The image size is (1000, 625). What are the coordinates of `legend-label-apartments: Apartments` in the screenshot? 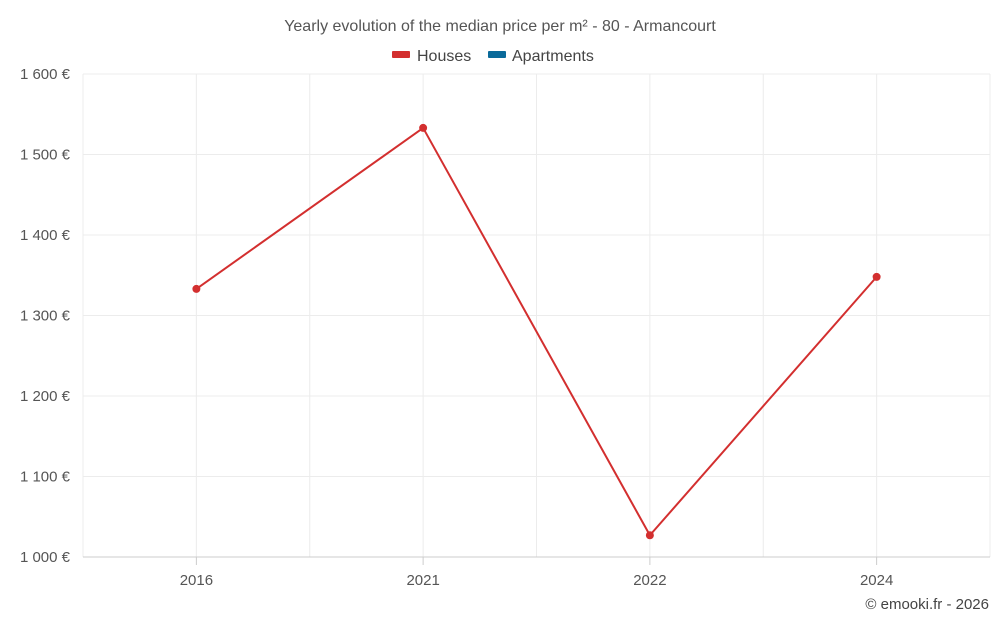 It's located at (553, 56).